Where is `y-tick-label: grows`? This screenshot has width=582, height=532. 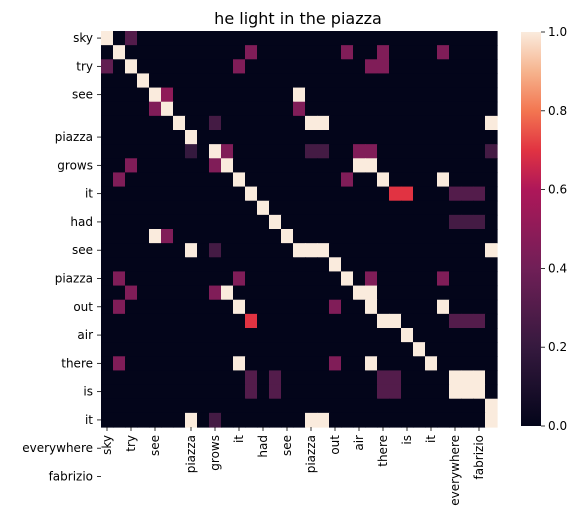 y-tick-label: grows is located at coordinates (75, 165).